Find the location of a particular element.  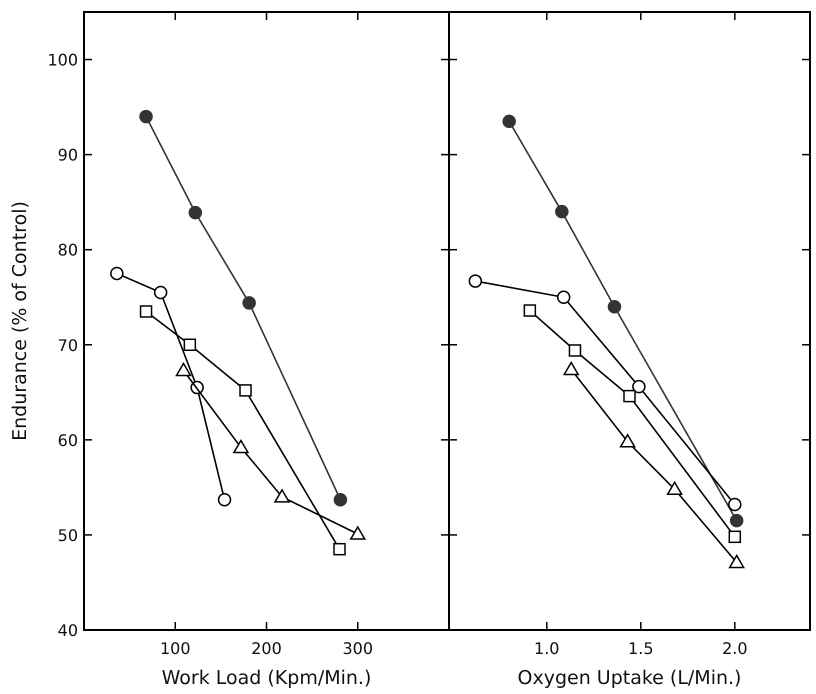

y-tick-label: 50 is located at coordinates (68, 535).